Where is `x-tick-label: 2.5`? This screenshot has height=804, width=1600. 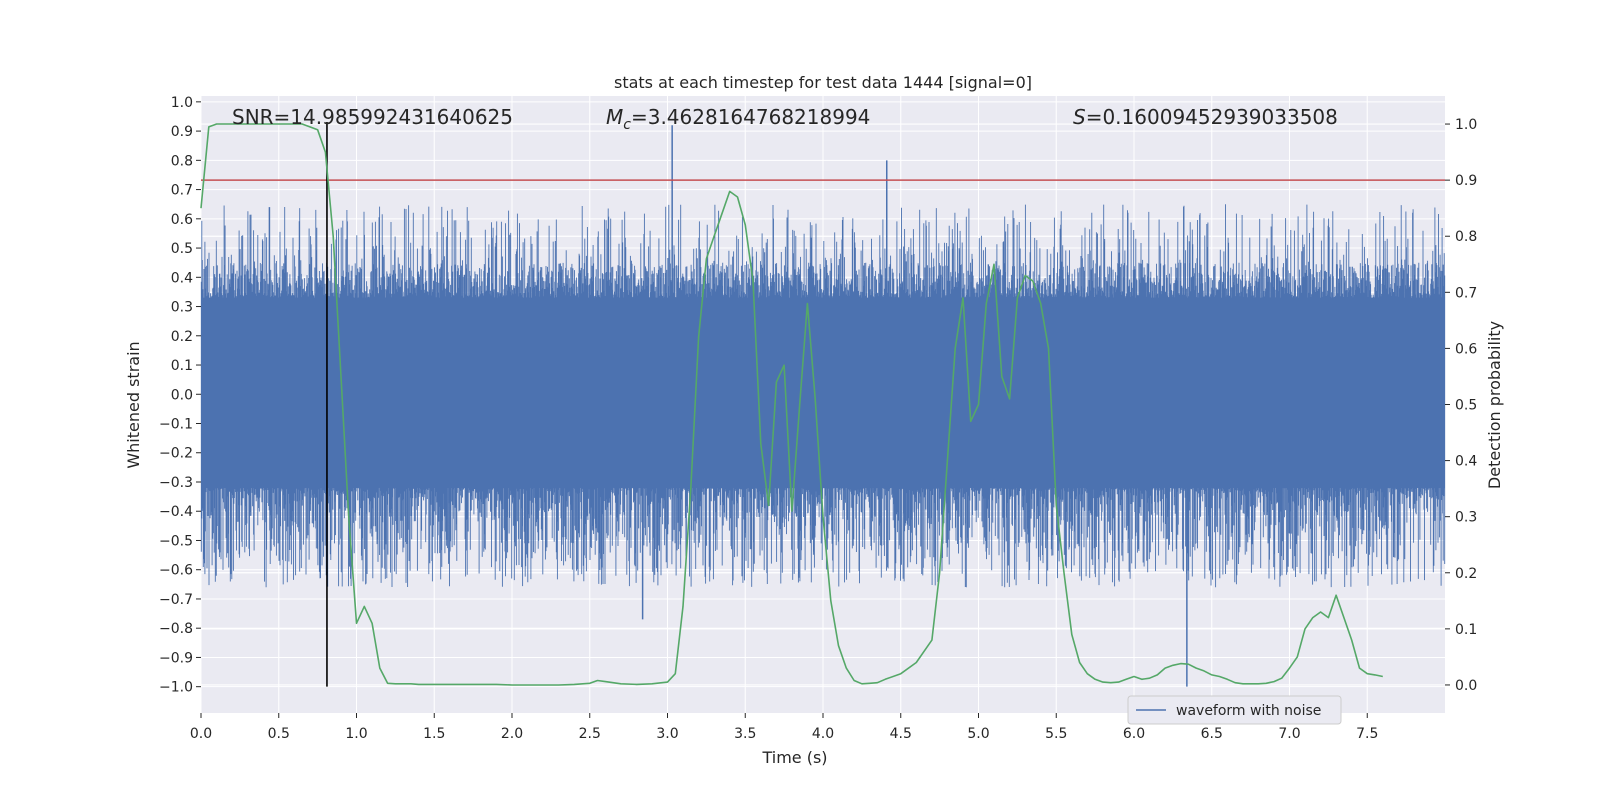
x-tick-label: 2.5 is located at coordinates (590, 734).